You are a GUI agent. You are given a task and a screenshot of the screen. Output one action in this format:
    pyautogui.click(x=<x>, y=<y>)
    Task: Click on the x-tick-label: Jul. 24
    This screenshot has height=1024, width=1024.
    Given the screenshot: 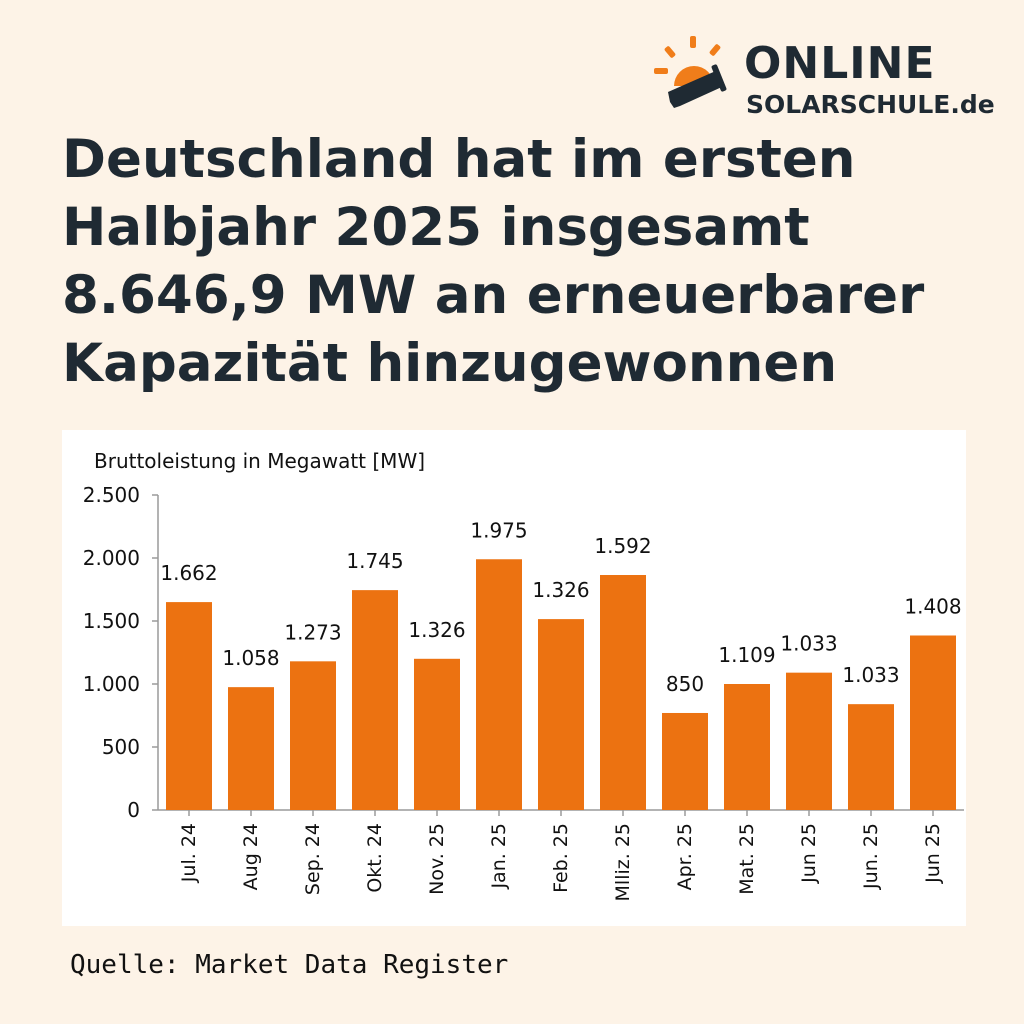 What is the action you would take?
    pyautogui.click(x=189, y=853)
    